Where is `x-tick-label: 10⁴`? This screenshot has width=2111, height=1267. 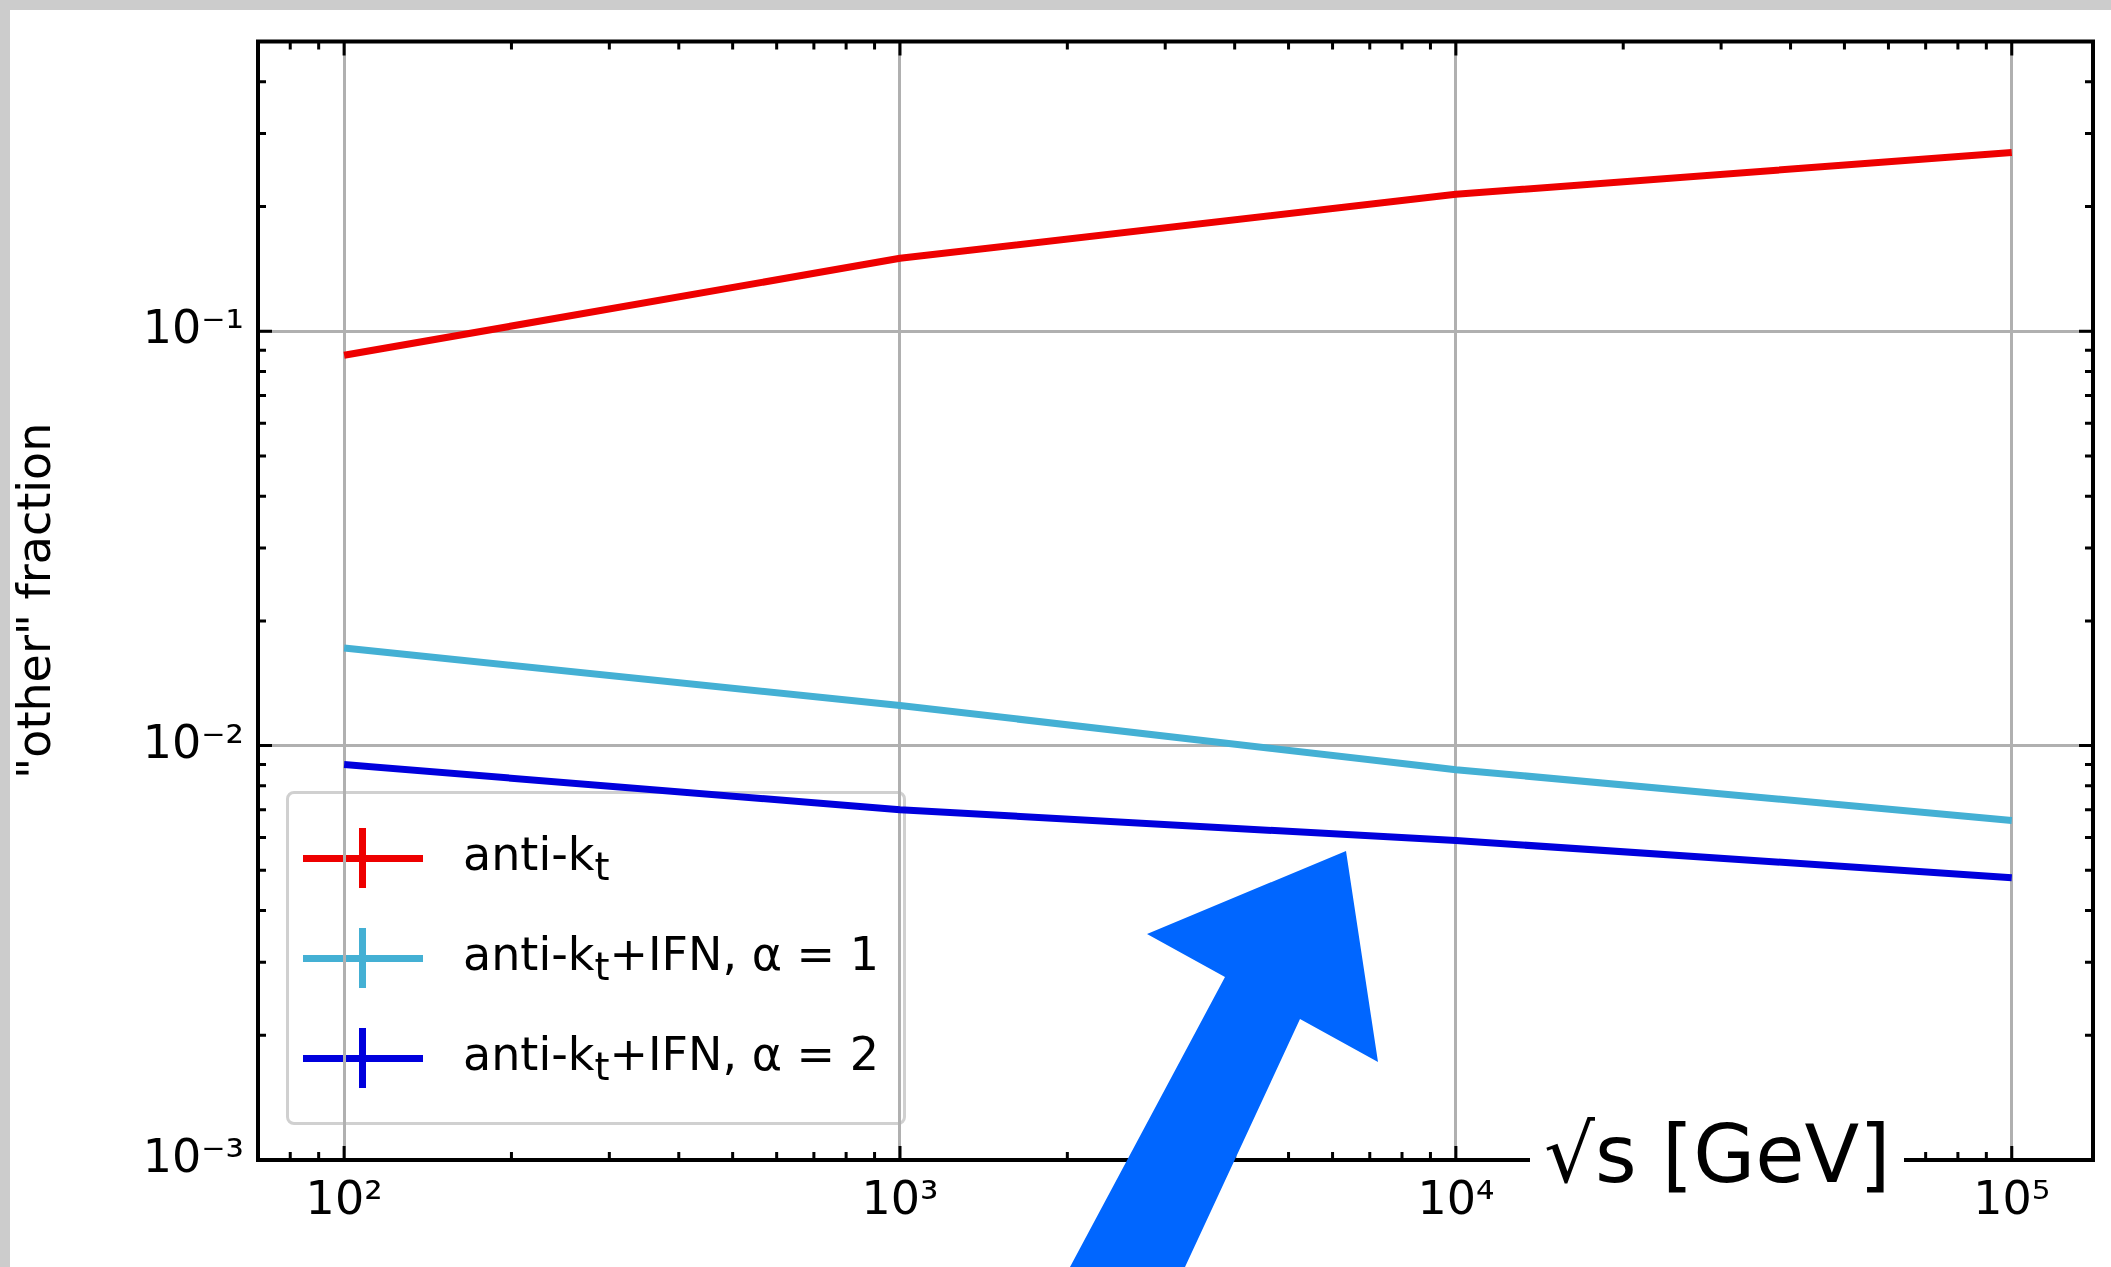
x-tick-label: 10⁴ is located at coordinates (1456, 1197).